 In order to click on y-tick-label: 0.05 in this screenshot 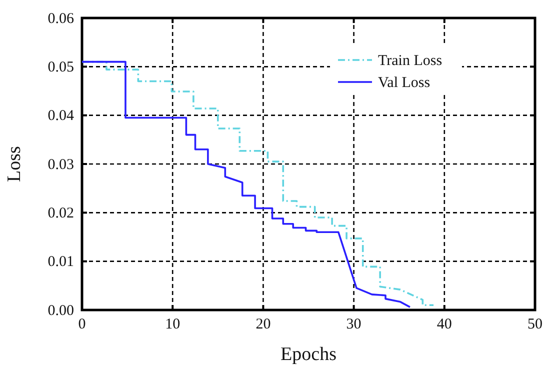, I will do `click(61, 67)`.